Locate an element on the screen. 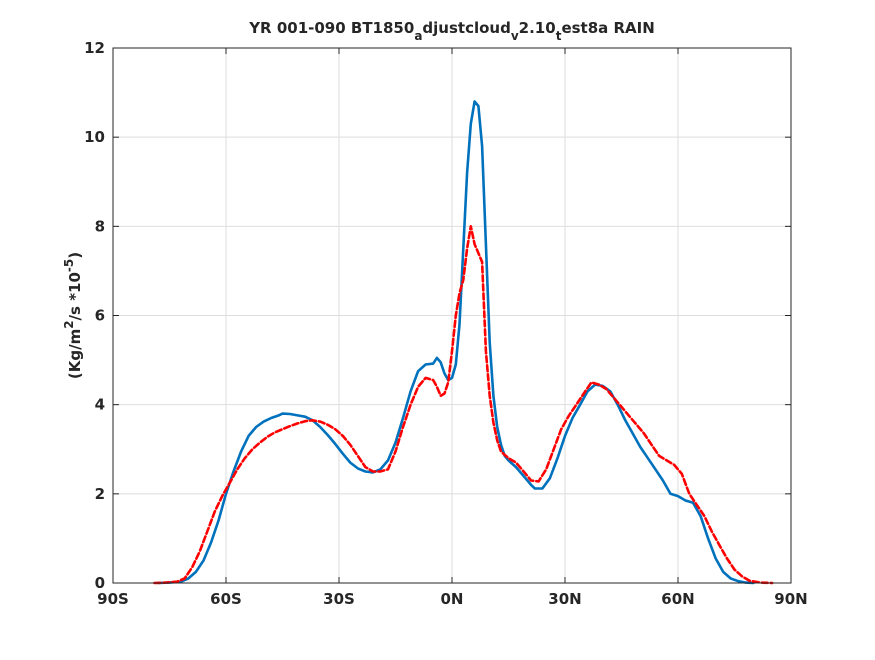 Image resolution: width=875 pixels, height=660 pixels. subscript-segment: v is located at coordinates (515, 36).